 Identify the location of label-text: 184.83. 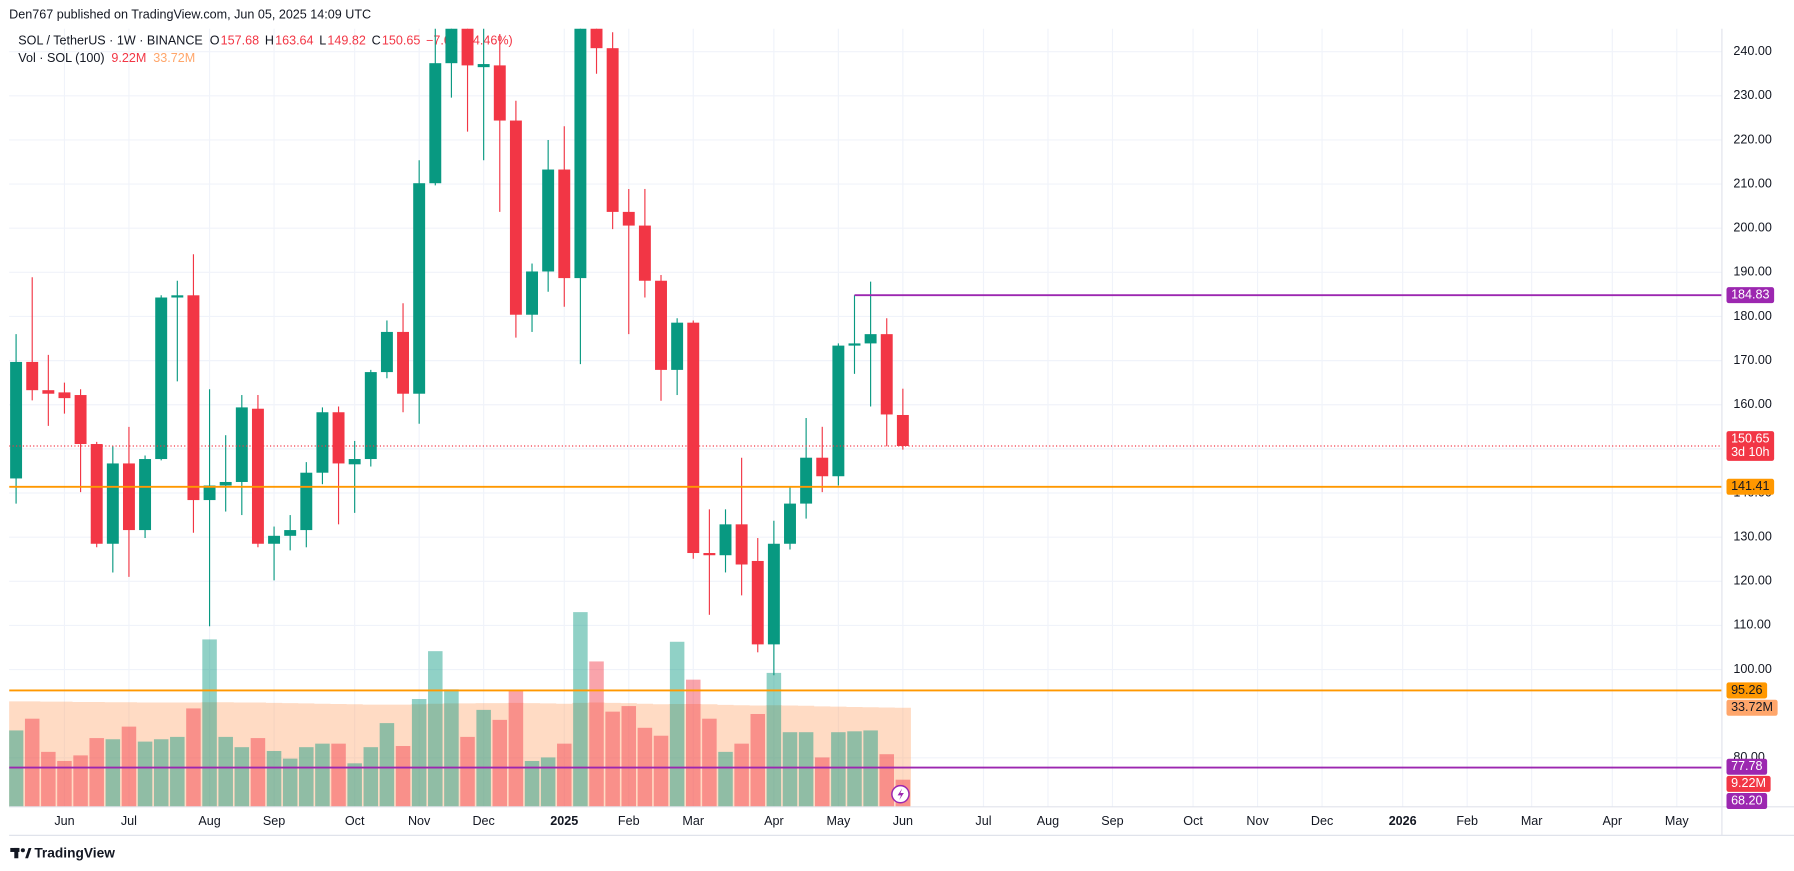
(1750, 295).